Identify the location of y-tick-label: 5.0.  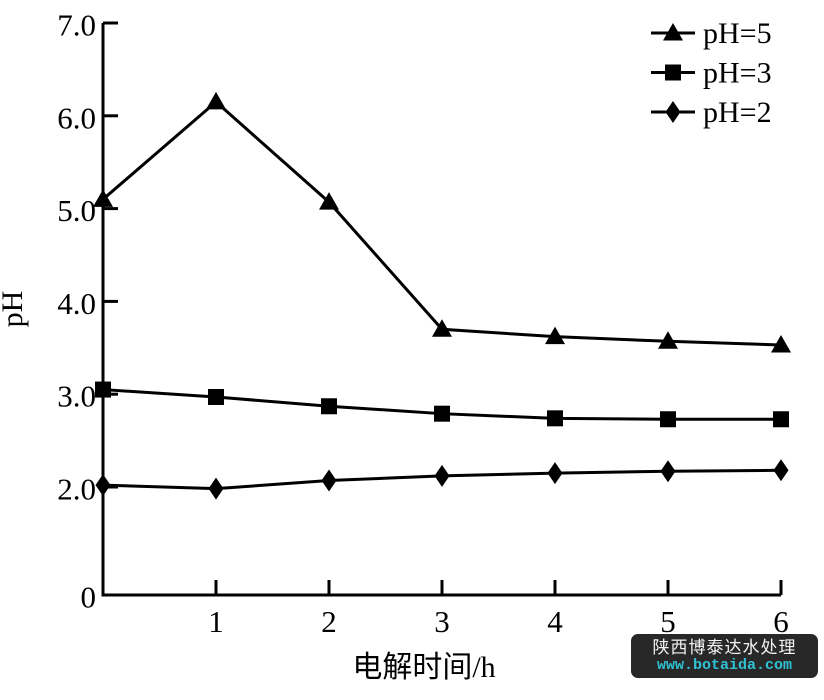
(76, 210).